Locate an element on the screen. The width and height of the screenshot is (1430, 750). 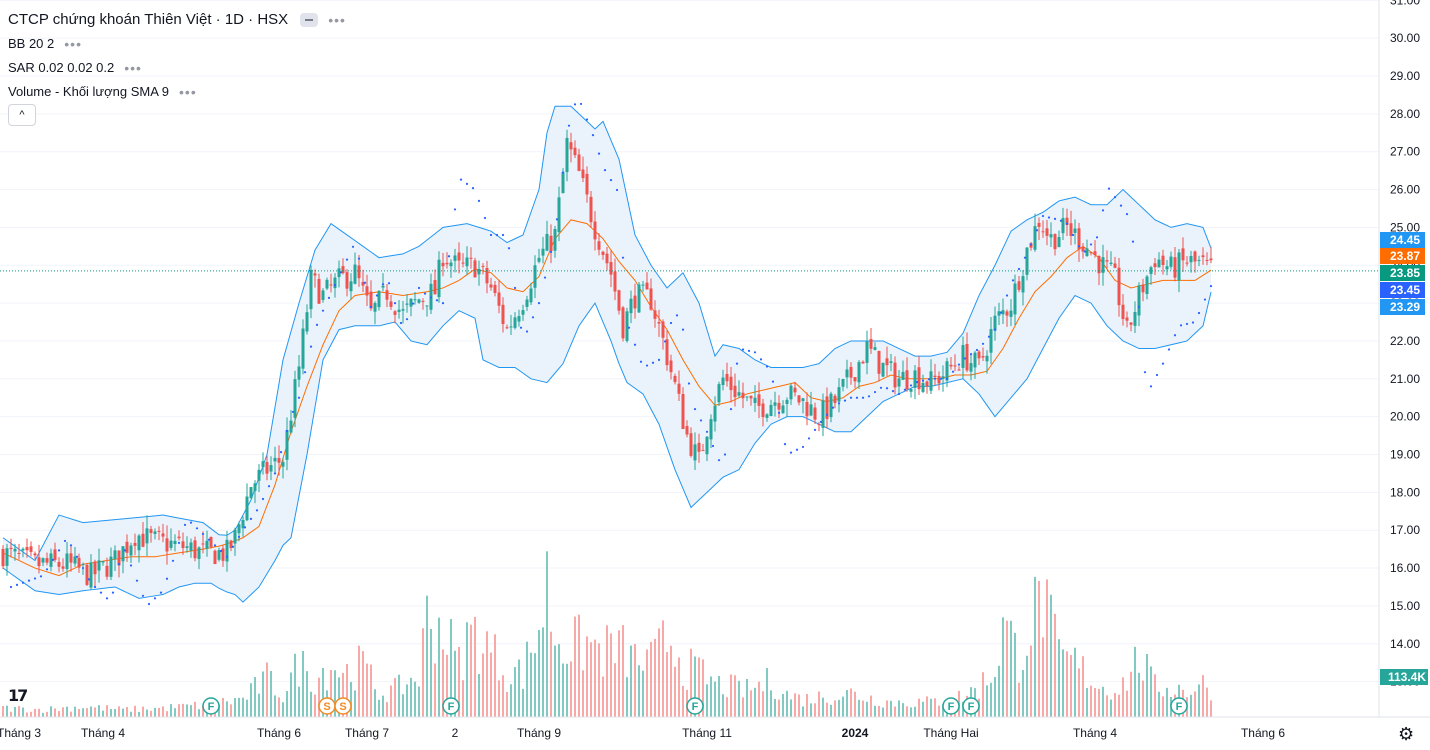
hide-series-button is located at coordinates (309, 20).